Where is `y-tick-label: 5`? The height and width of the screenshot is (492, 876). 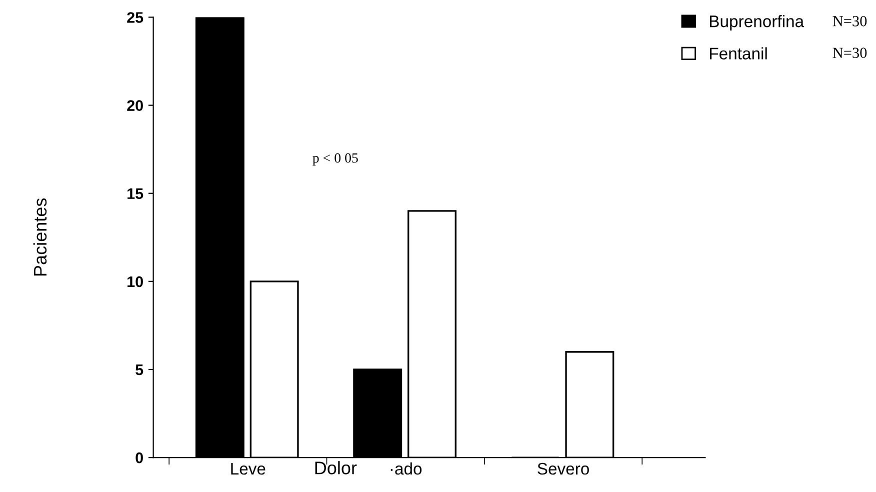 y-tick-label: 5 is located at coordinates (140, 370).